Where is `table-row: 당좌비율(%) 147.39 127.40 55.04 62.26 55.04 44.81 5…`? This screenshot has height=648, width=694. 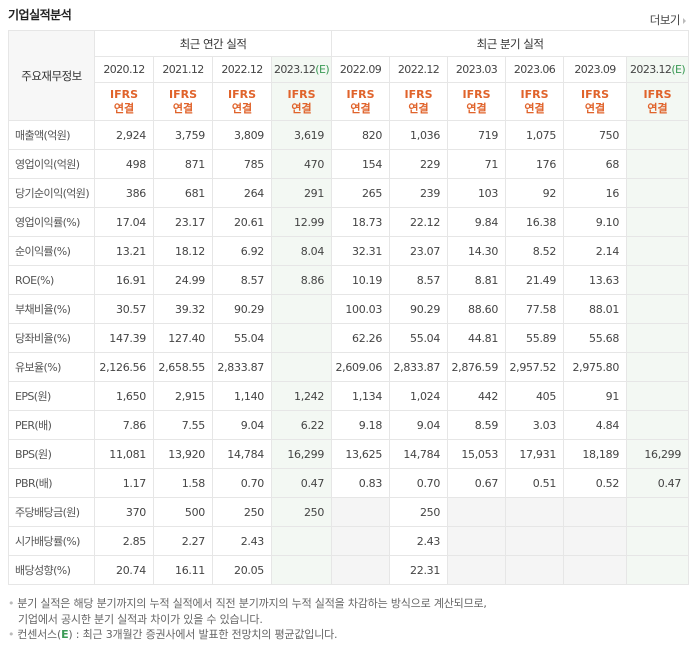
table-row: 당좌비율(%) 147.39 127.40 55.04 62.26 55.04 44.81 5… is located at coordinates (349, 338).